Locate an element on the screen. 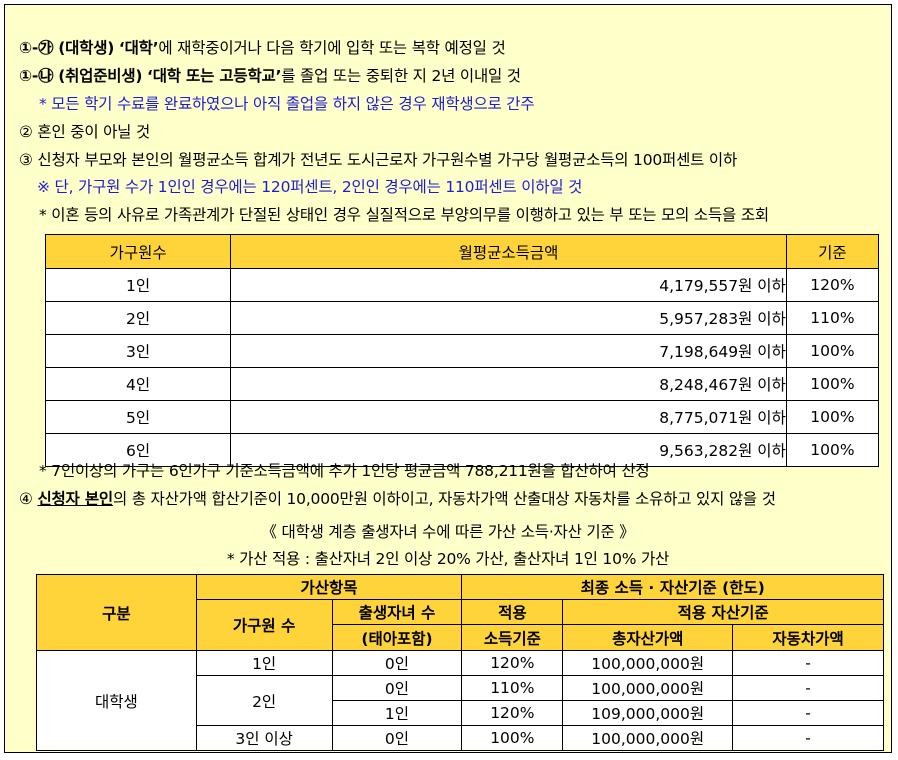 This screenshot has width=898, height=760. table-row: 2인 0인 110% 100,000,000원 - is located at coordinates (460, 700).